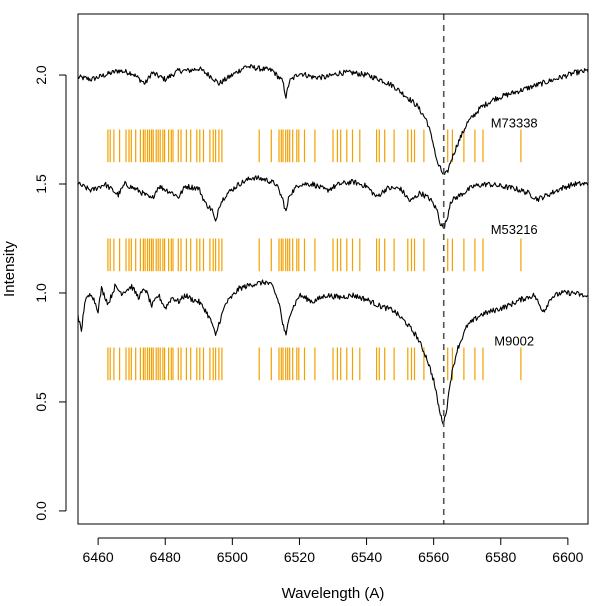 This screenshot has width=600, height=606. I want to click on x-tick-label: 6540, so click(366, 557).